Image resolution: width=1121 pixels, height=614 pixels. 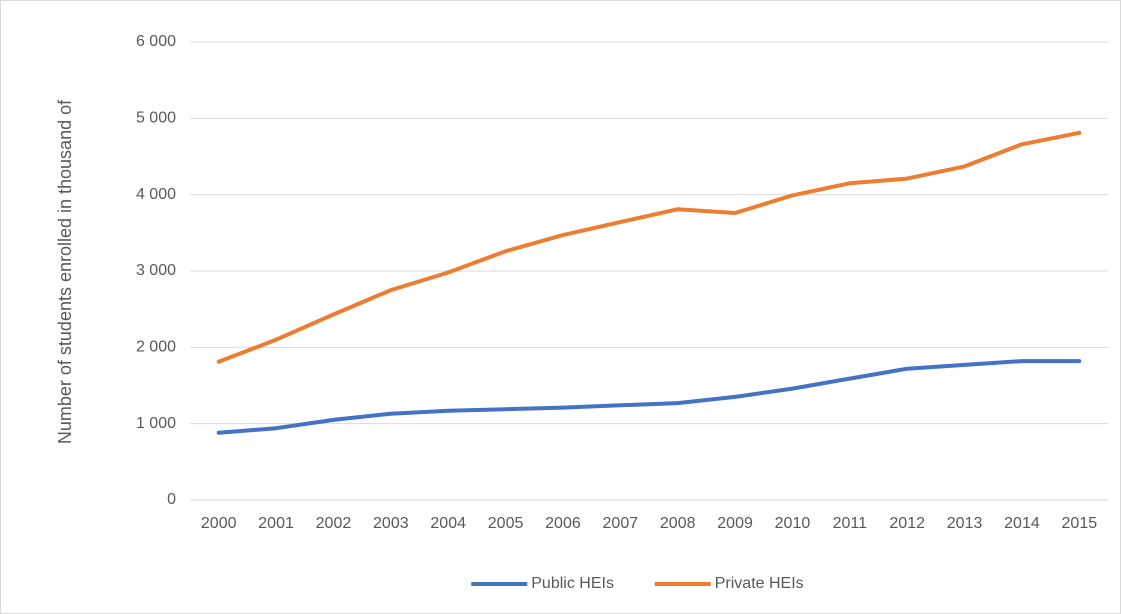 I want to click on x-tick-label: 2014, so click(x=1022, y=523).